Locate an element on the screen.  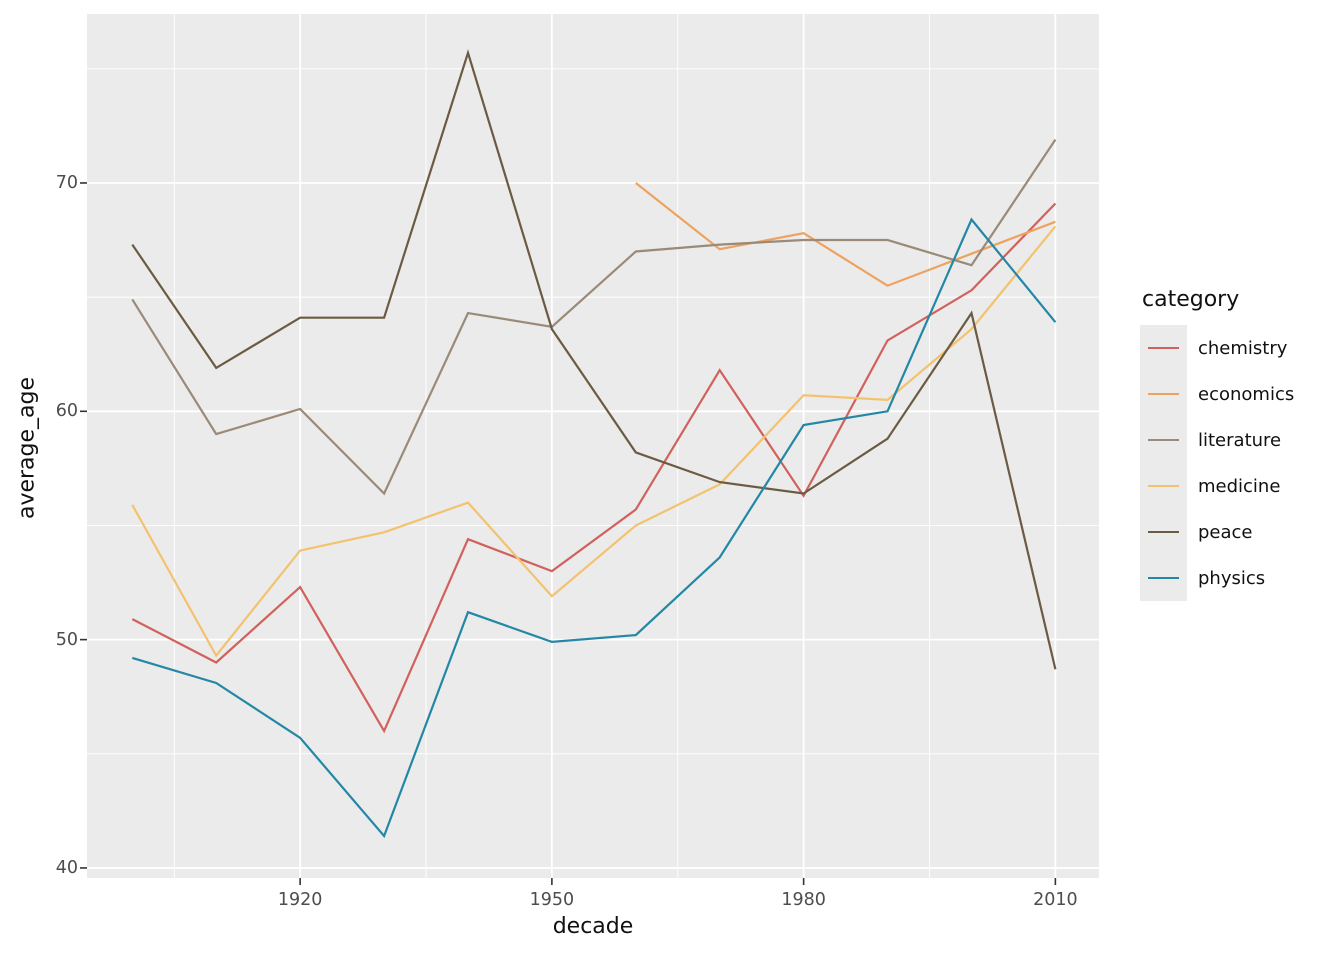
legend-item-label: peace is located at coordinates (1225, 532).